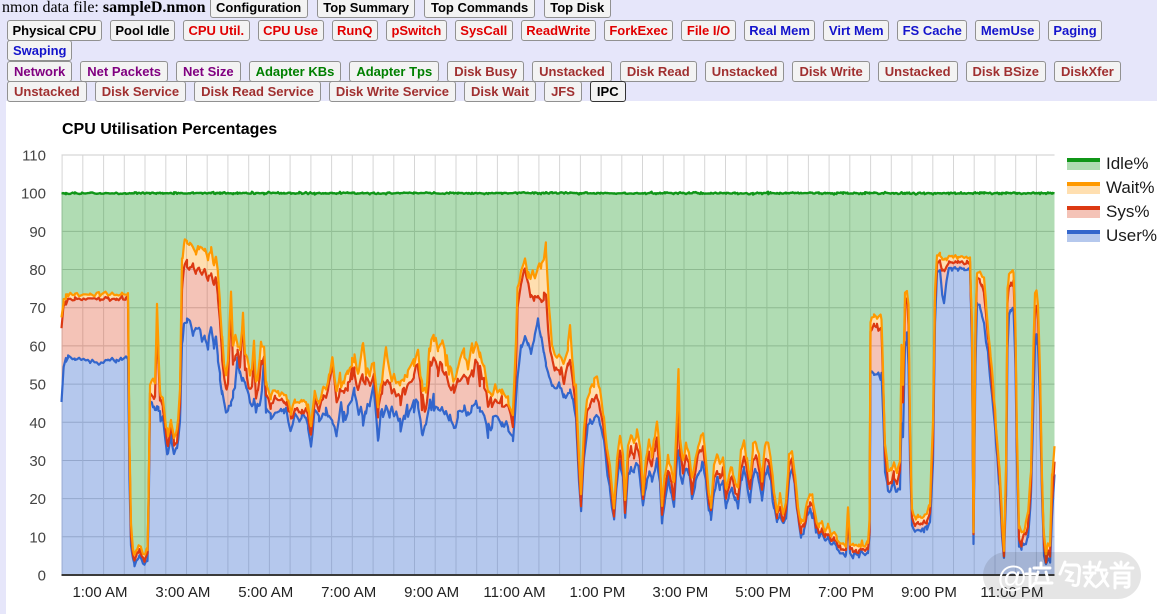  Describe the element at coordinates (99, 592) in the screenshot. I see `svg-text: 1:00 AM` at that location.